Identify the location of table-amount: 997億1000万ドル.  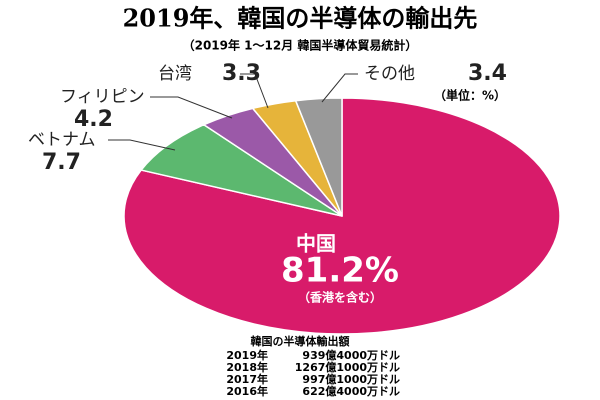
(351, 379).